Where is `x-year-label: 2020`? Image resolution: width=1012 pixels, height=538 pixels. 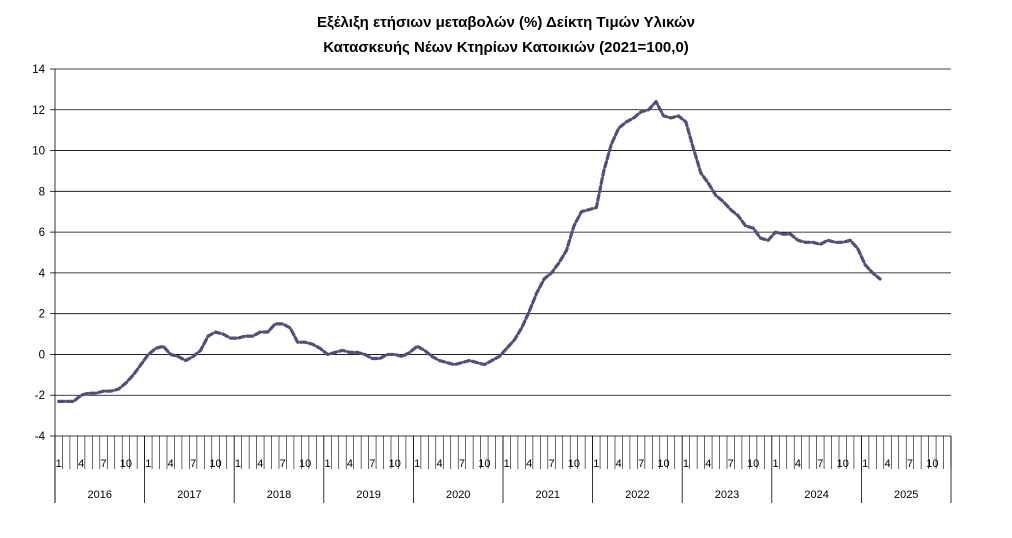 x-year-label: 2020 is located at coordinates (458, 495).